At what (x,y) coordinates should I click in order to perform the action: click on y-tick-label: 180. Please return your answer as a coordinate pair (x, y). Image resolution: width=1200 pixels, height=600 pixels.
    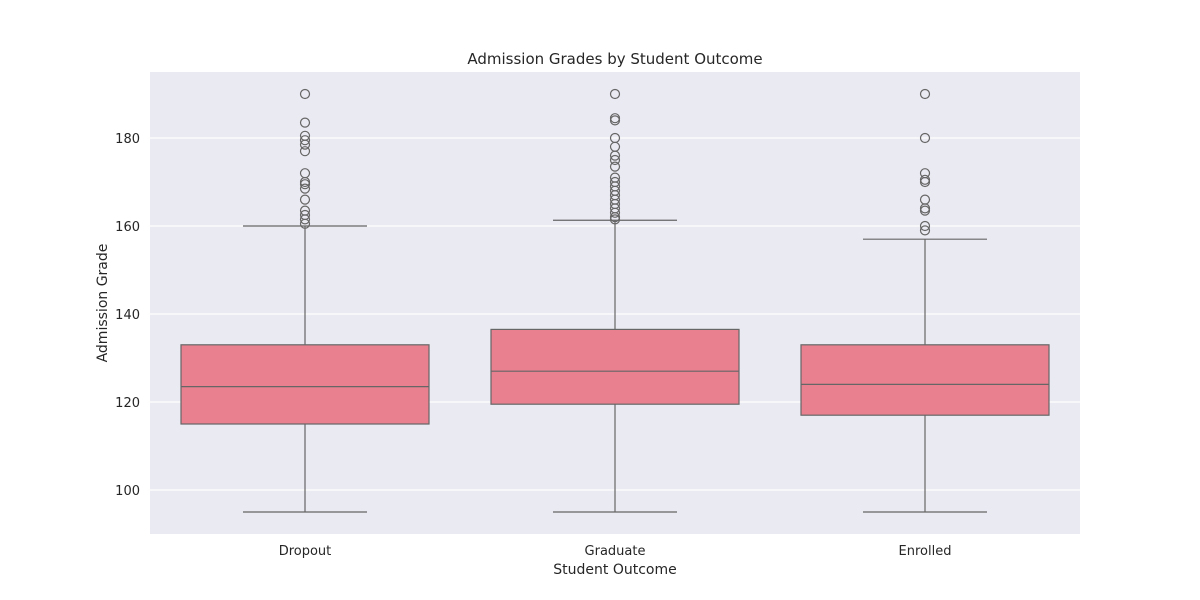
    Looking at the image, I should click on (127, 139).